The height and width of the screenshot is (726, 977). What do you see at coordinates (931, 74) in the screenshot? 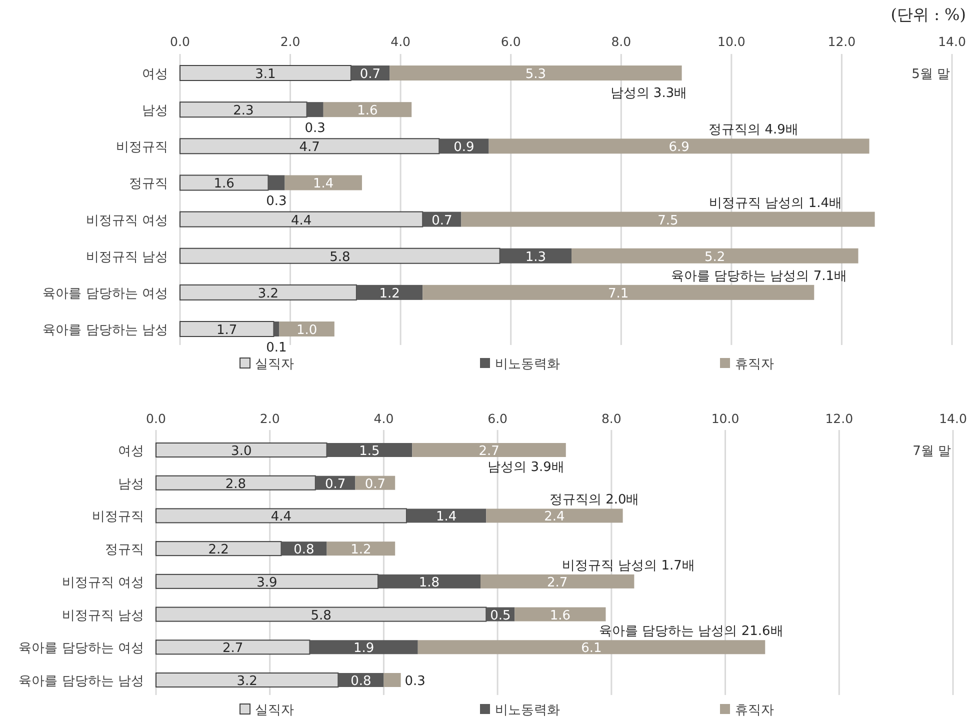
I see `annotation: 5월 말` at bounding box center [931, 74].